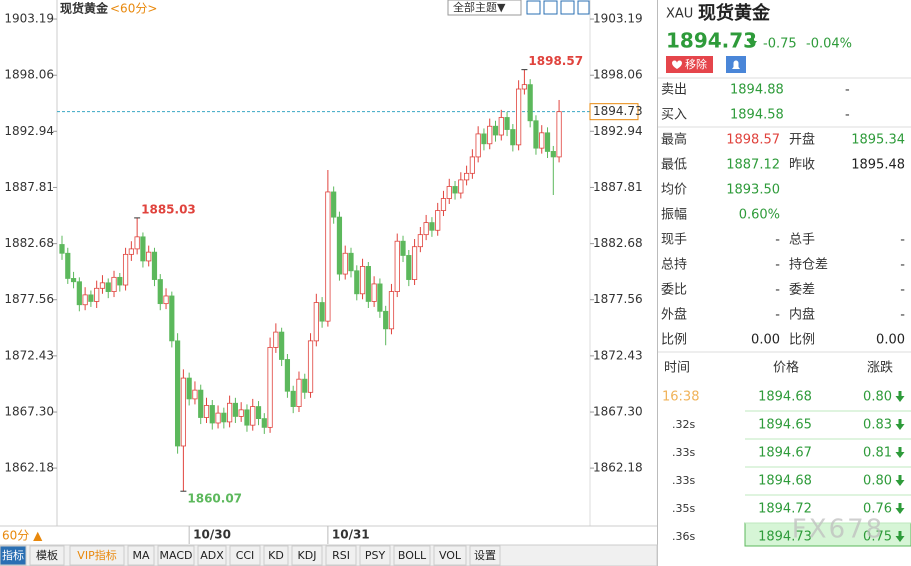 The width and height of the screenshot is (911, 566). I want to click on tick-change: 0.76, so click(877, 509).